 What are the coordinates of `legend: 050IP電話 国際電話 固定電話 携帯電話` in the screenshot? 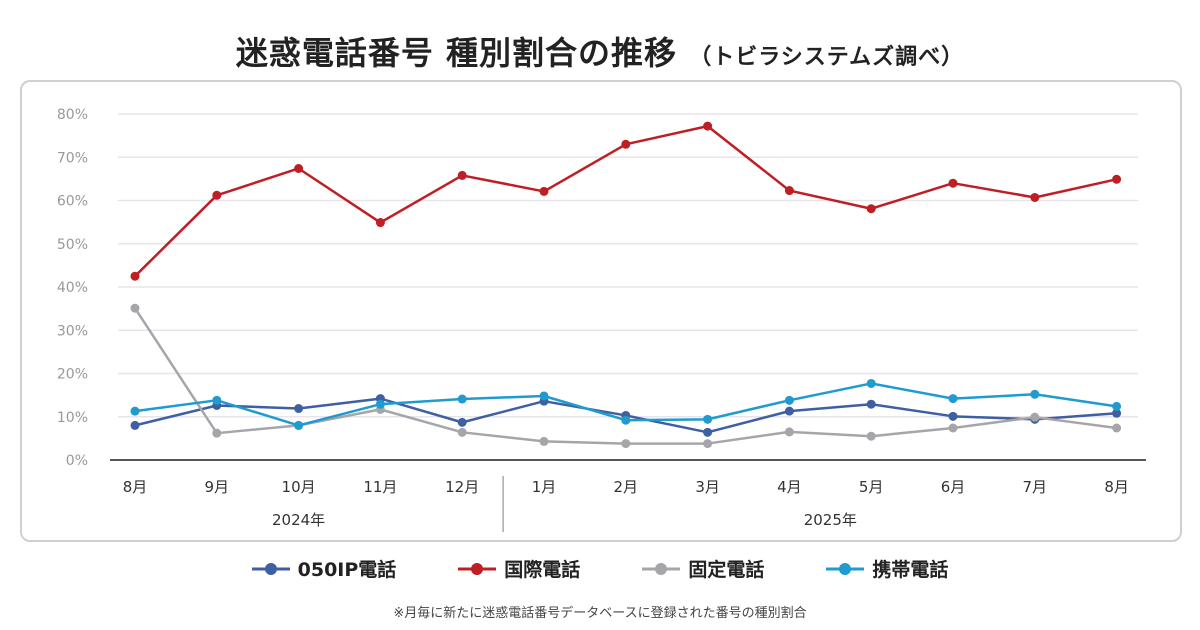 It's located at (600, 568).